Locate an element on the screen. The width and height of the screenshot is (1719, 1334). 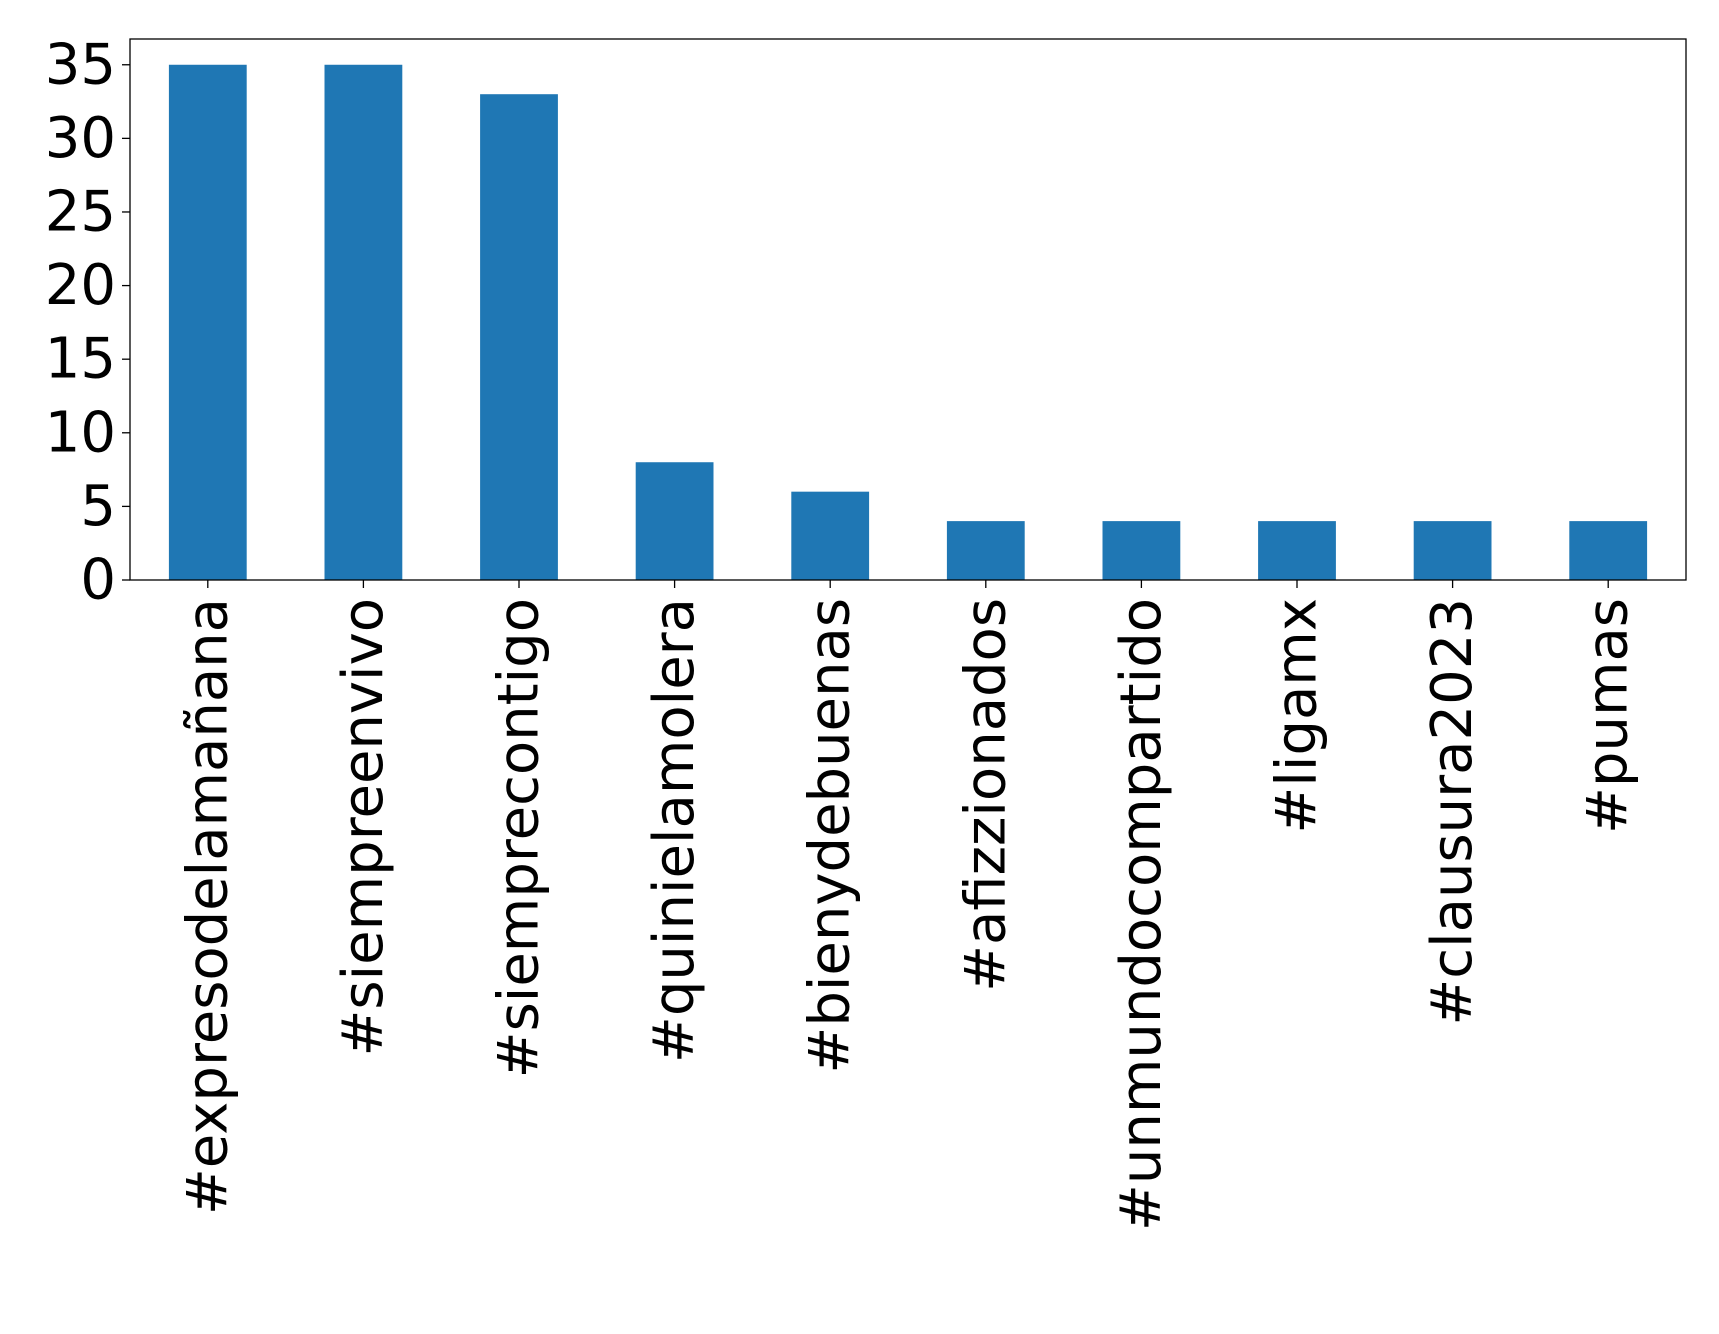
x-tick-label-9: #pumas is located at coordinates (1608, 716).